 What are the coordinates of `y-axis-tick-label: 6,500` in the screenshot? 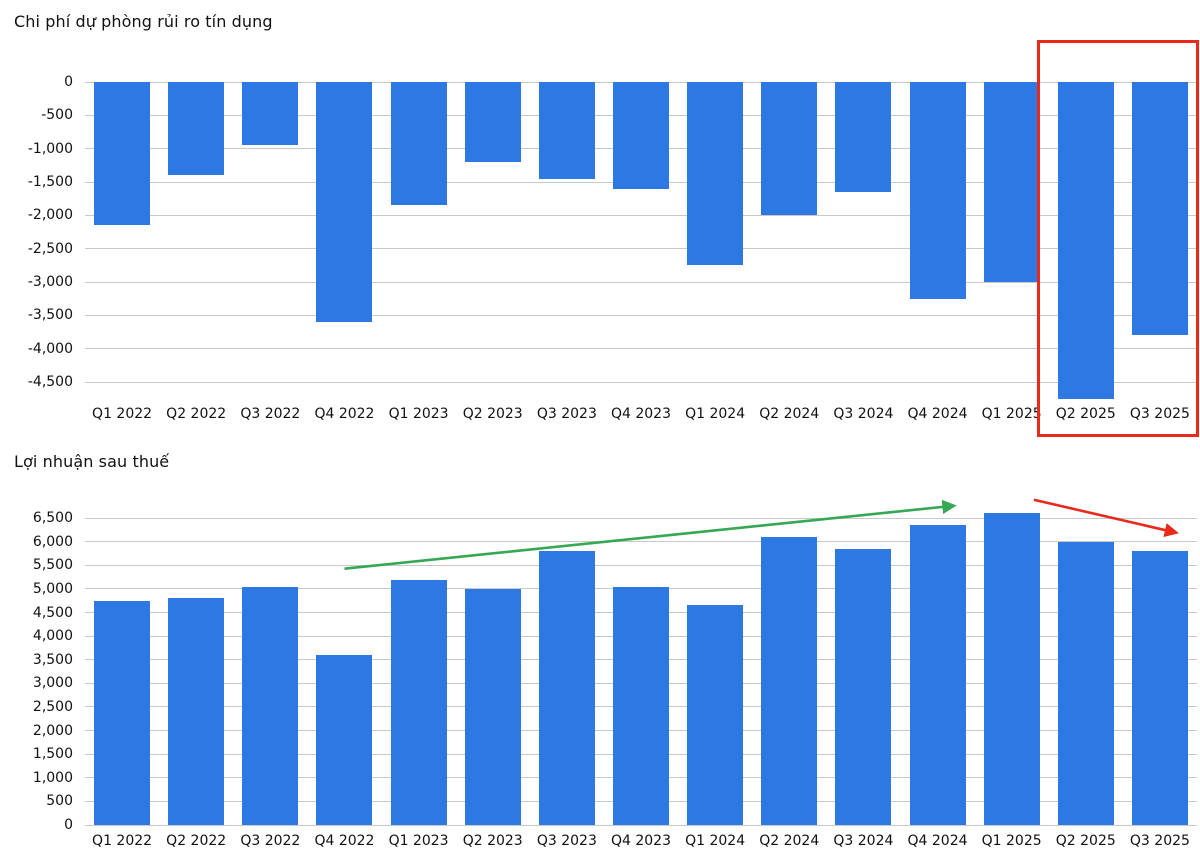 It's located at (52, 518).